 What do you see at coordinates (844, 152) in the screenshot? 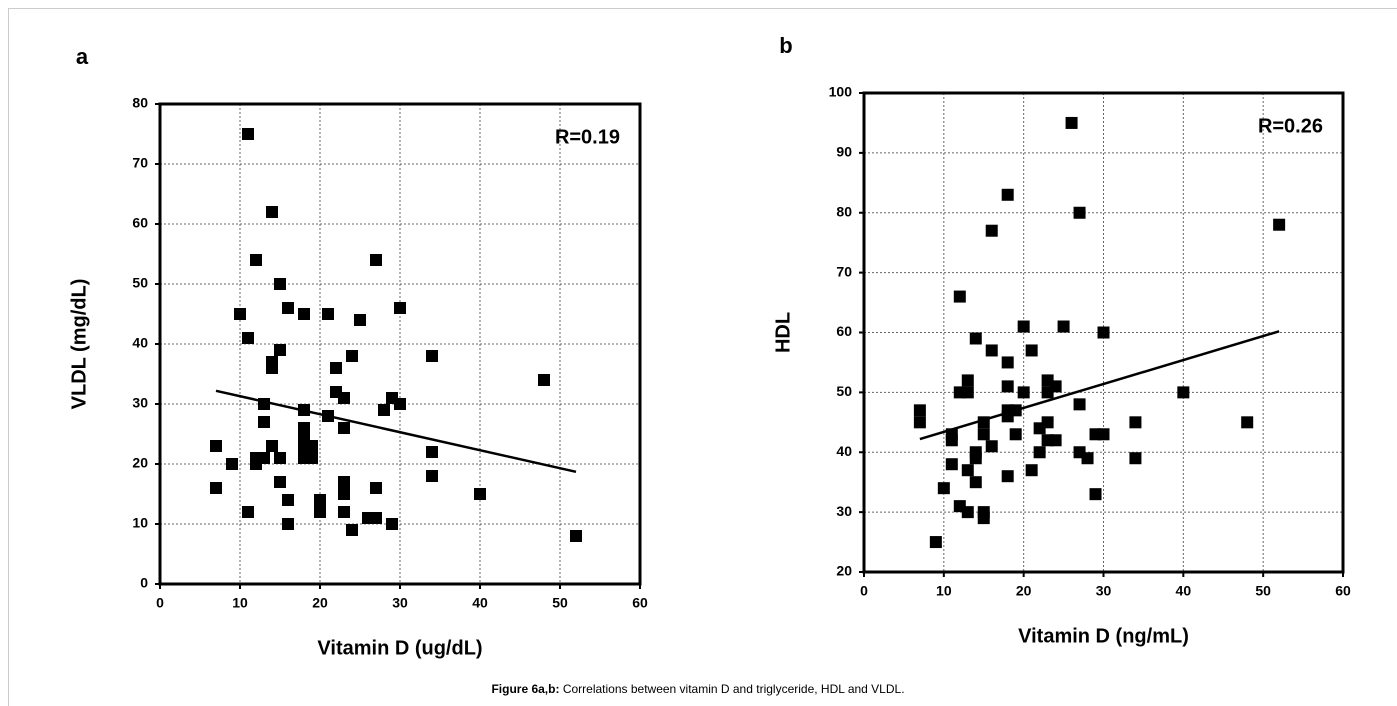
I see `y-tick-label: 90` at bounding box center [844, 152].